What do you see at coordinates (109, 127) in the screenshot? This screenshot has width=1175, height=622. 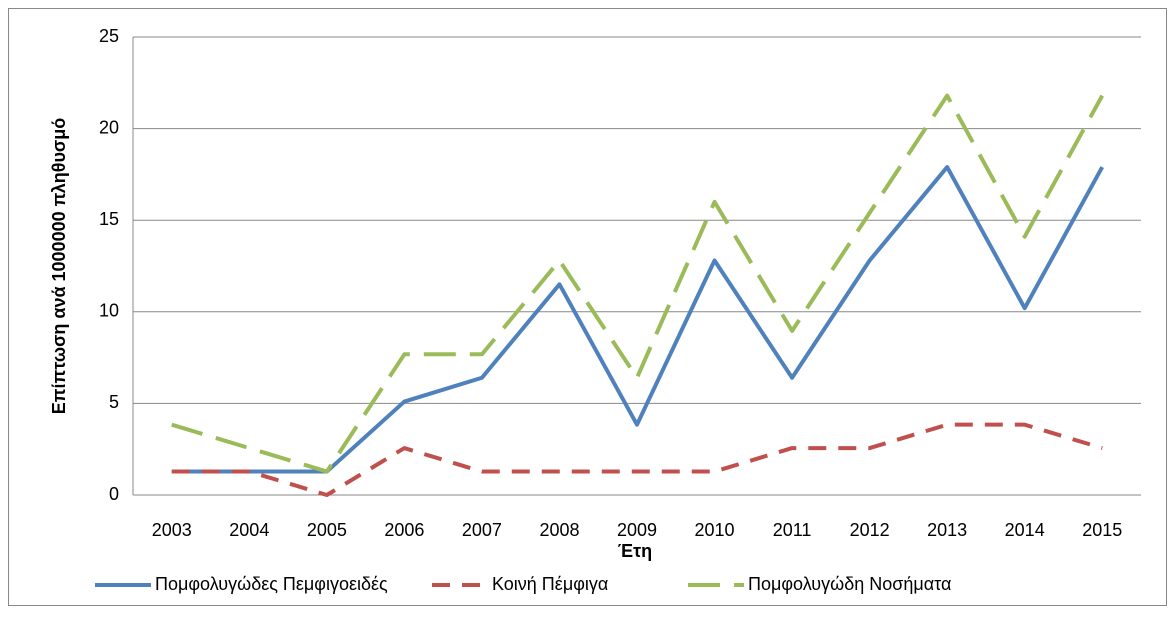 I see `y-tick-label: 20` at bounding box center [109, 127].